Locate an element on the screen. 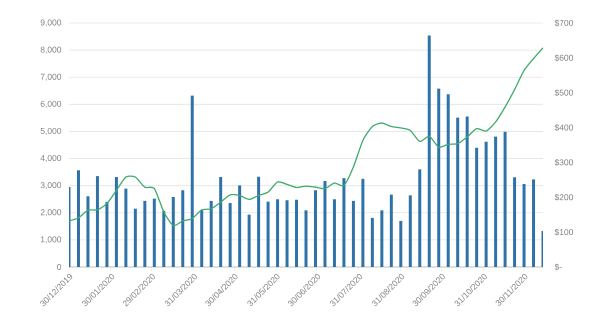  y2-tick-label: $100 is located at coordinates (564, 232).